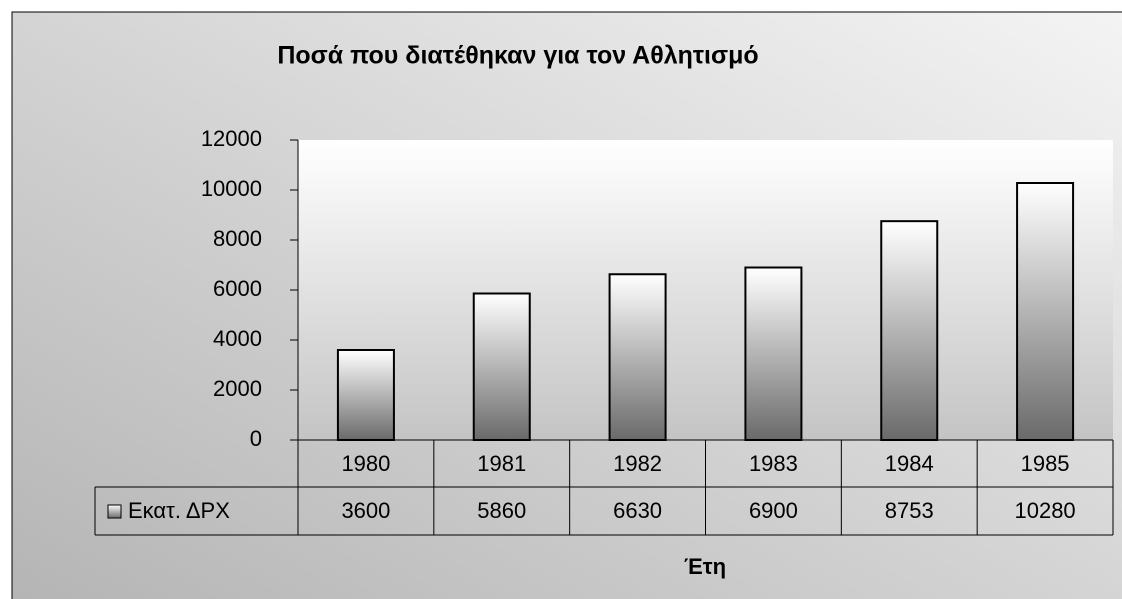 The image size is (1122, 599). What do you see at coordinates (231, 138) in the screenshot?
I see `y-tick-label: 12000` at bounding box center [231, 138].